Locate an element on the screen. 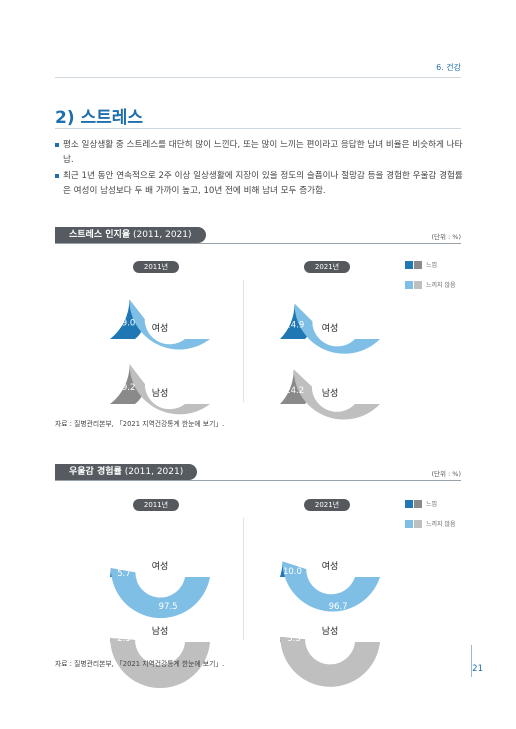 This screenshot has height=729, width=516. page-number: 21 is located at coordinates (477, 669).